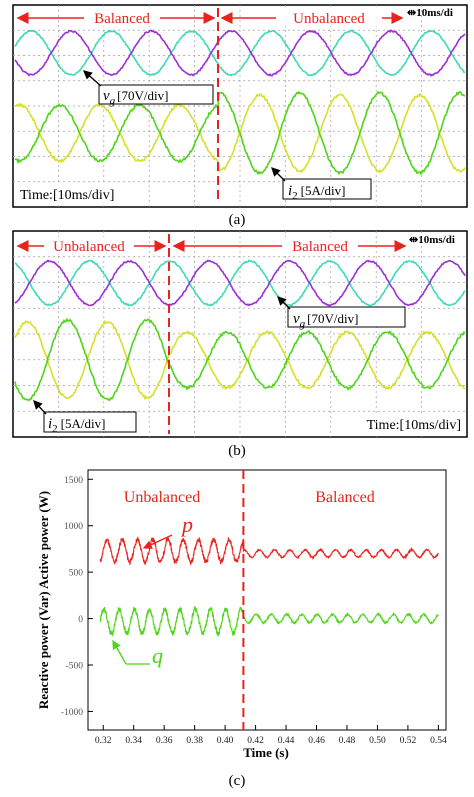 The height and width of the screenshot is (797, 474). I want to click on x-tick-label: 0.32, so click(103, 741).